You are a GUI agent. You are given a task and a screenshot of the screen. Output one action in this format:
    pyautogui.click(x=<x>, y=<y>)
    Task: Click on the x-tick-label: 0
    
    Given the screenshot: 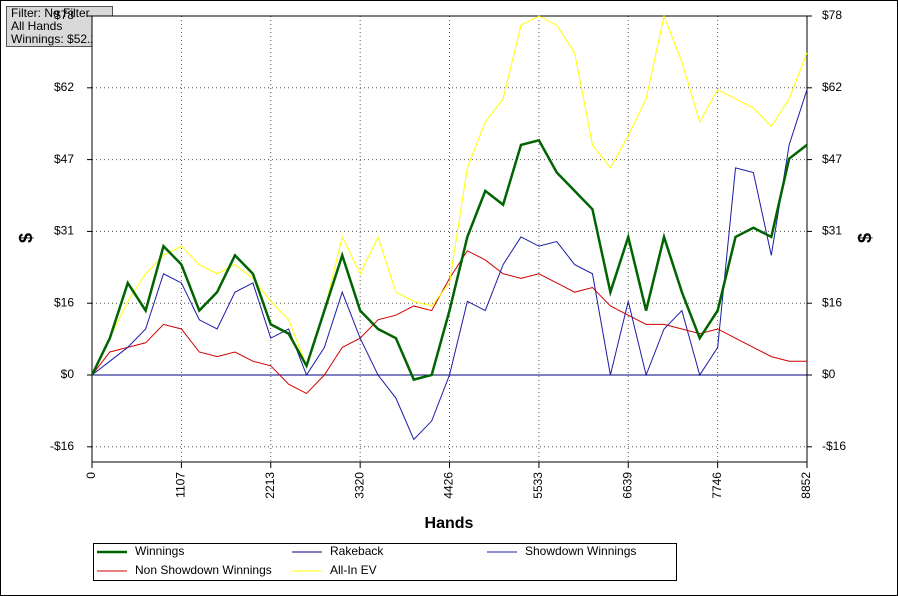 What is the action you would take?
    pyautogui.click(x=91, y=475)
    